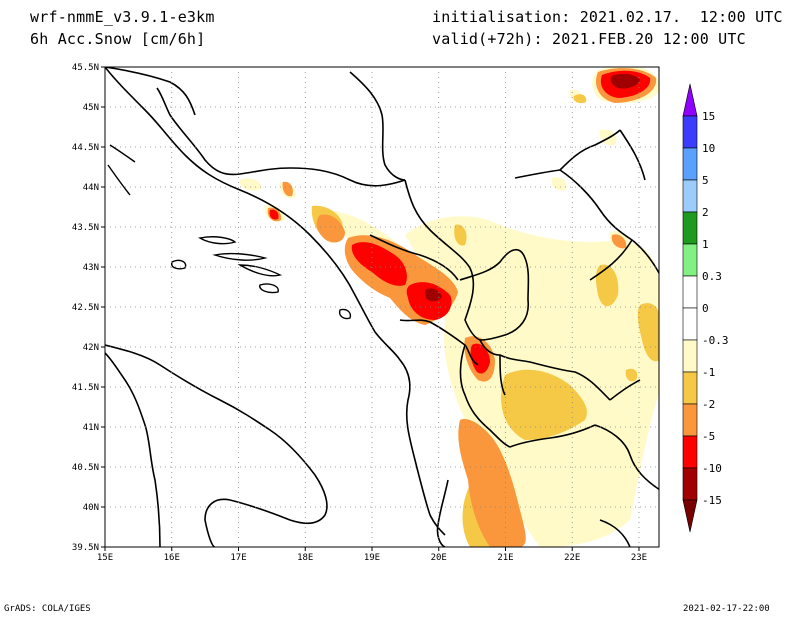 This screenshot has height=618, width=800. Describe the element at coordinates (712, 468) in the screenshot. I see `colorbar-label: -10` at that location.